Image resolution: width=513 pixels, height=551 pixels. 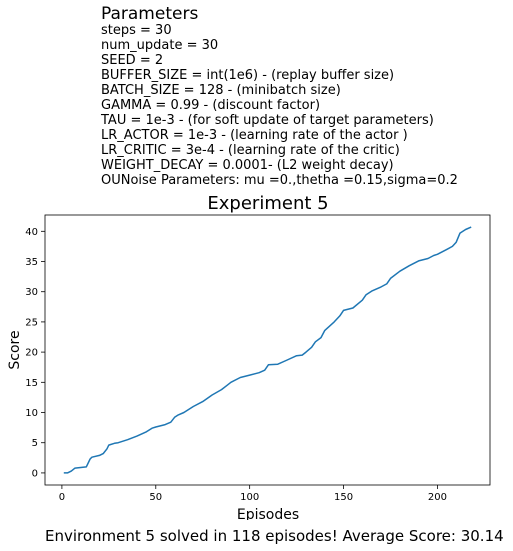 What do you see at coordinates (35, 443) in the screenshot?
I see `y-tick-label: 5` at bounding box center [35, 443].